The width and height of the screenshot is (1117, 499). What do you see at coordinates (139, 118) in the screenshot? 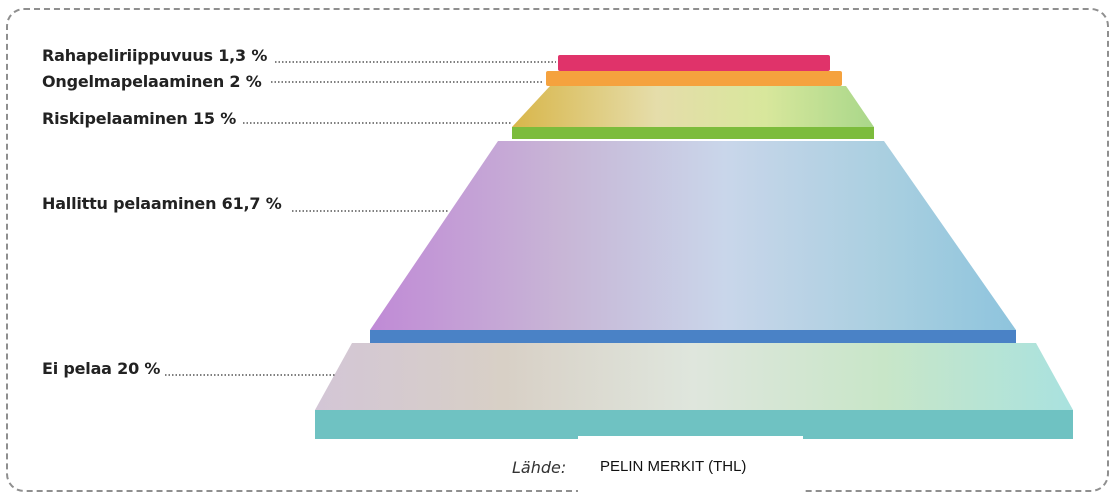
I see `label-riski: Riskipelaaminen 15 %` at bounding box center [139, 118].